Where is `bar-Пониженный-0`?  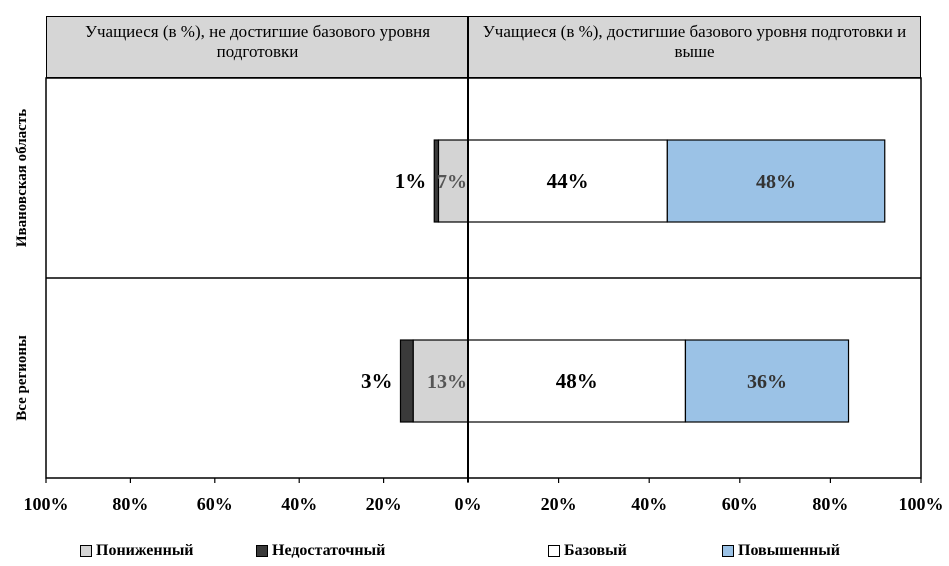 bar-Пониженный-0 is located at coordinates (453, 181).